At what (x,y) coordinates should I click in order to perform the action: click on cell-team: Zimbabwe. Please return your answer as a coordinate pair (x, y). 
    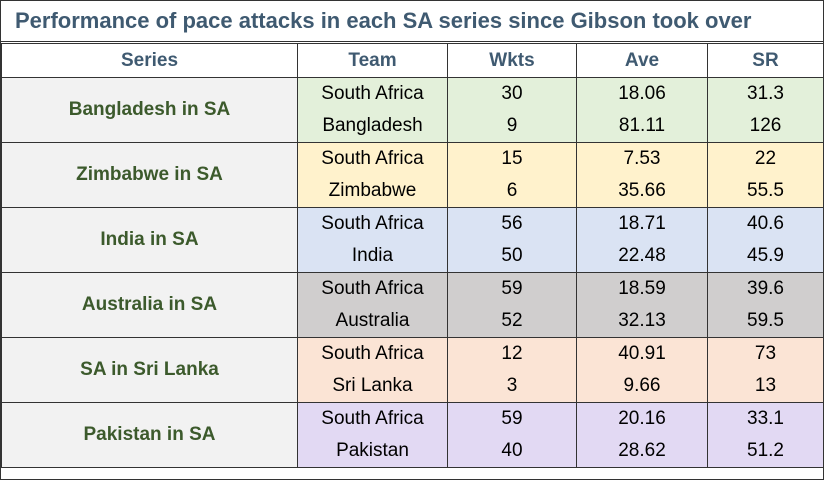
    Looking at the image, I should click on (372, 191).